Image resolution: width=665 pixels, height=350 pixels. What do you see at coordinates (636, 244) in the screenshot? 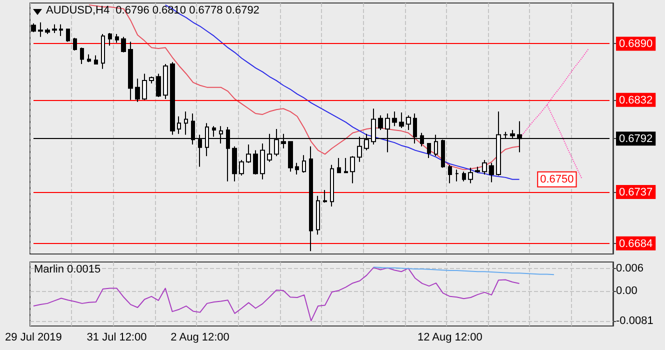
I see `y-tick-label: 0.6684` at bounding box center [636, 244].